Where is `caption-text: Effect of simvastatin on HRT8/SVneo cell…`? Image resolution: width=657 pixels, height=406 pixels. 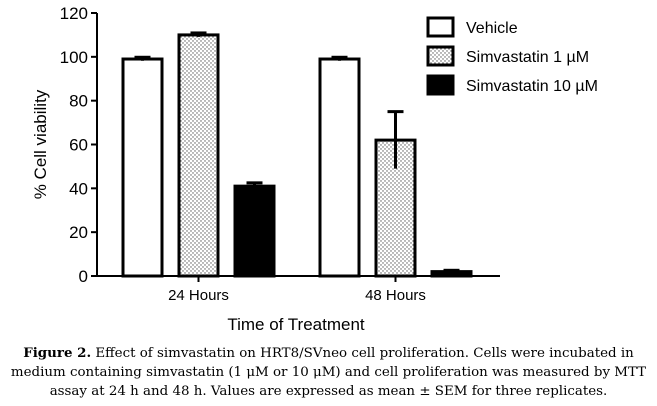
caption-text: Effect of simvastatin on HRT8/SVneo cell… is located at coordinates (328, 372).